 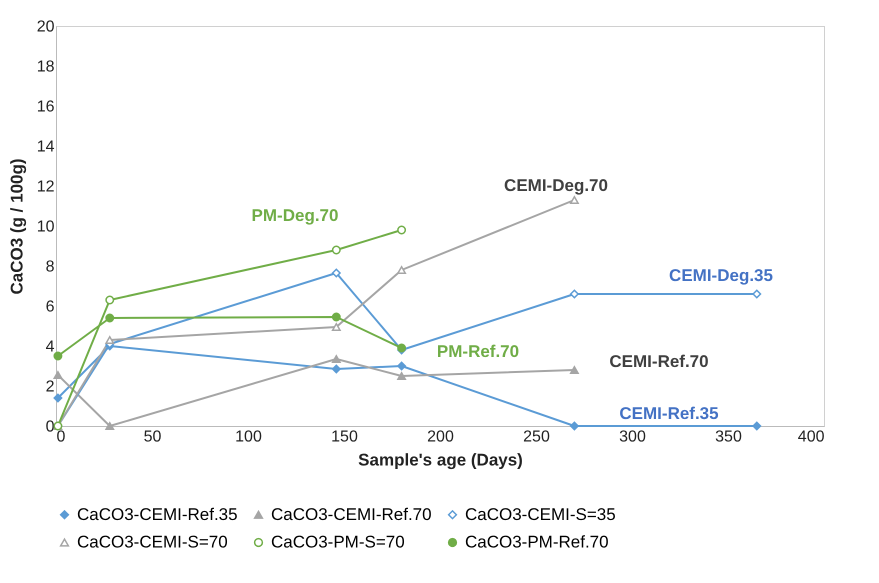 I want to click on annotation: PM-Ref.70, so click(x=478, y=351).